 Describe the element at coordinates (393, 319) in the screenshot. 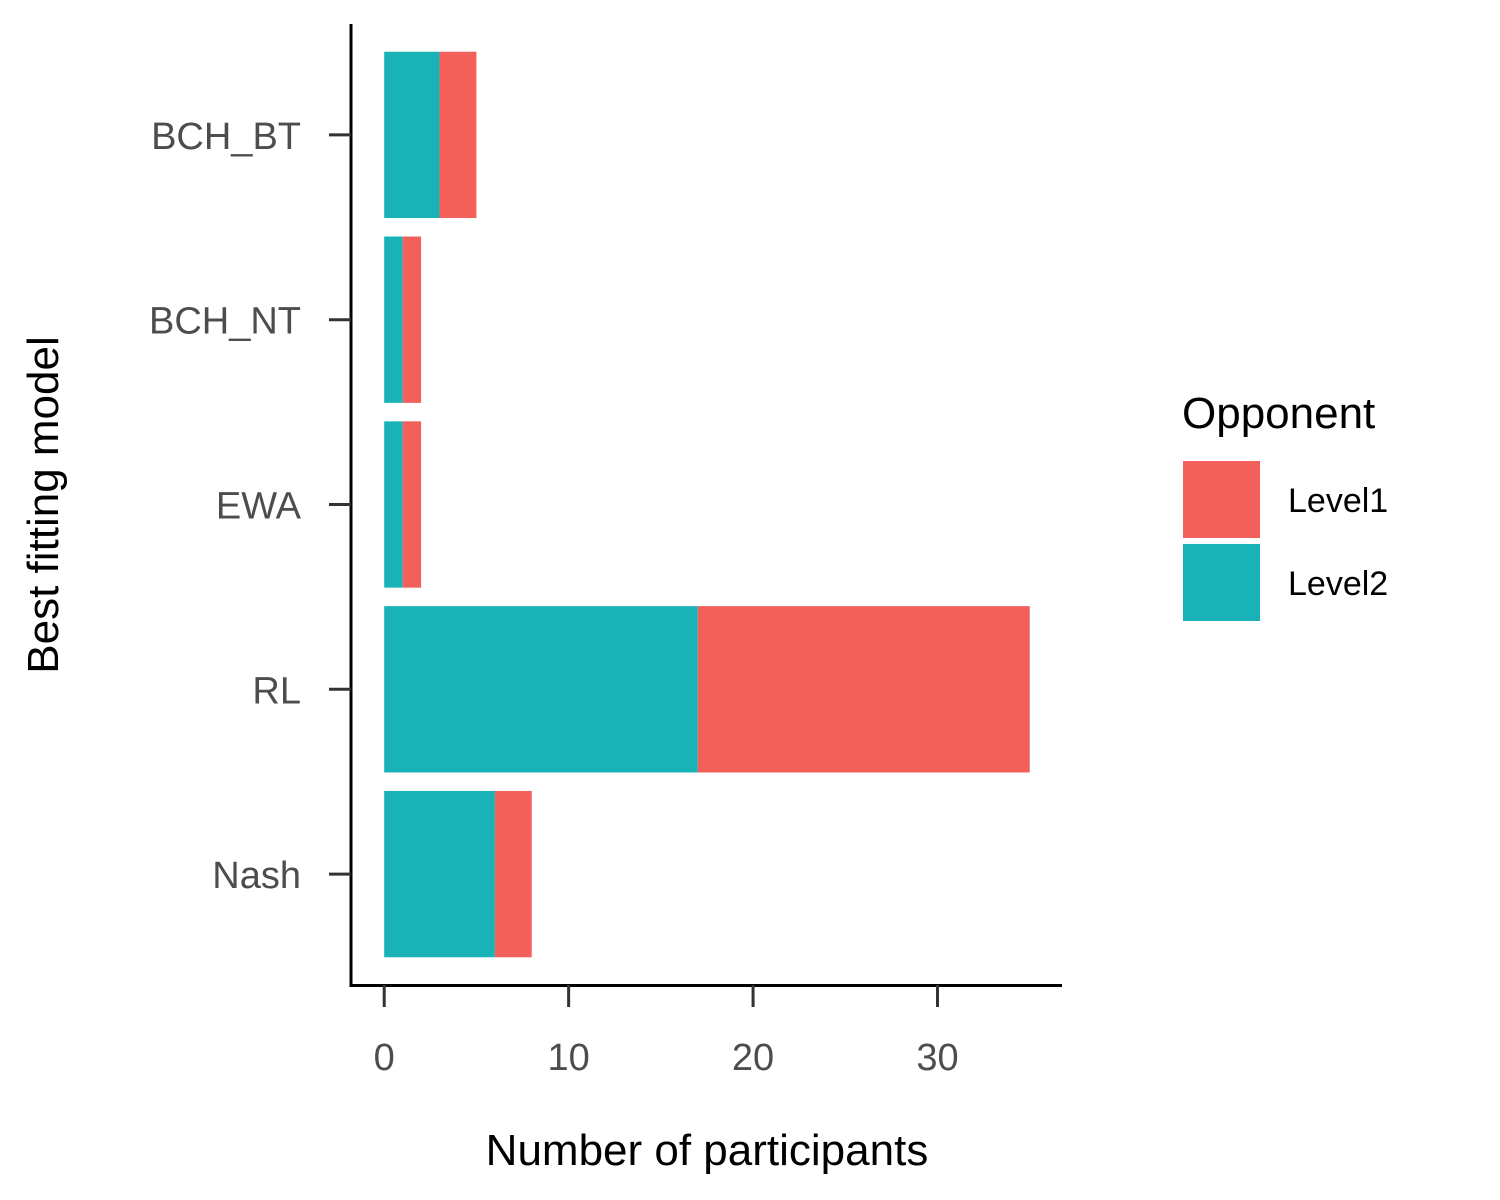

I see `bar-bch-nt-level2` at that location.